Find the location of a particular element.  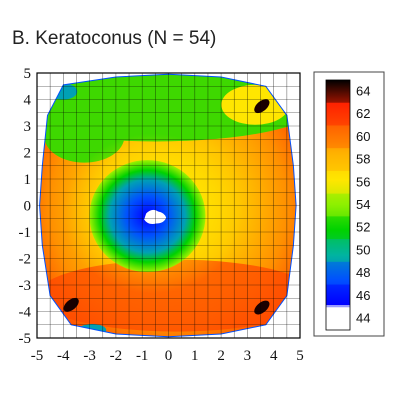

y-tick-label: 0 is located at coordinates (28, 207).